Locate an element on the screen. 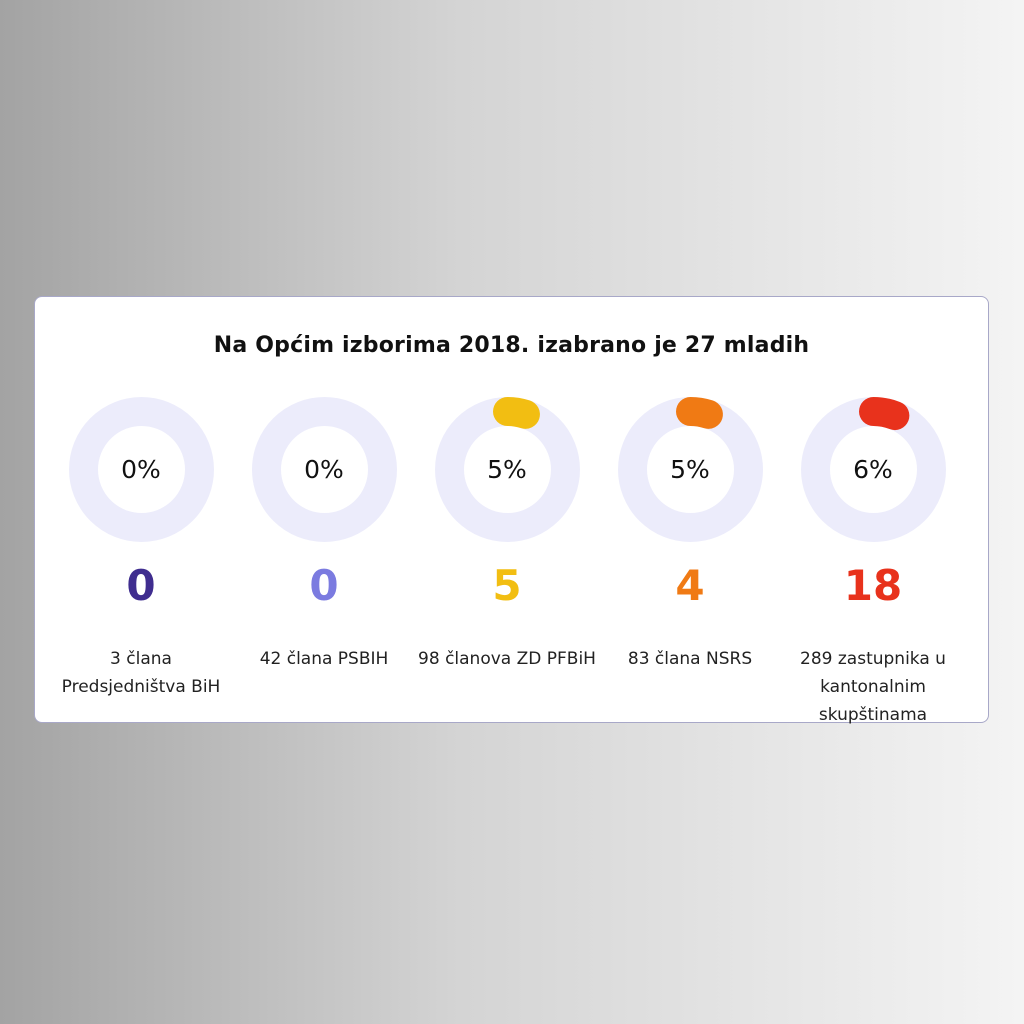 The width and height of the screenshot is (1024, 1024). count-value: 18 is located at coordinates (873, 585).